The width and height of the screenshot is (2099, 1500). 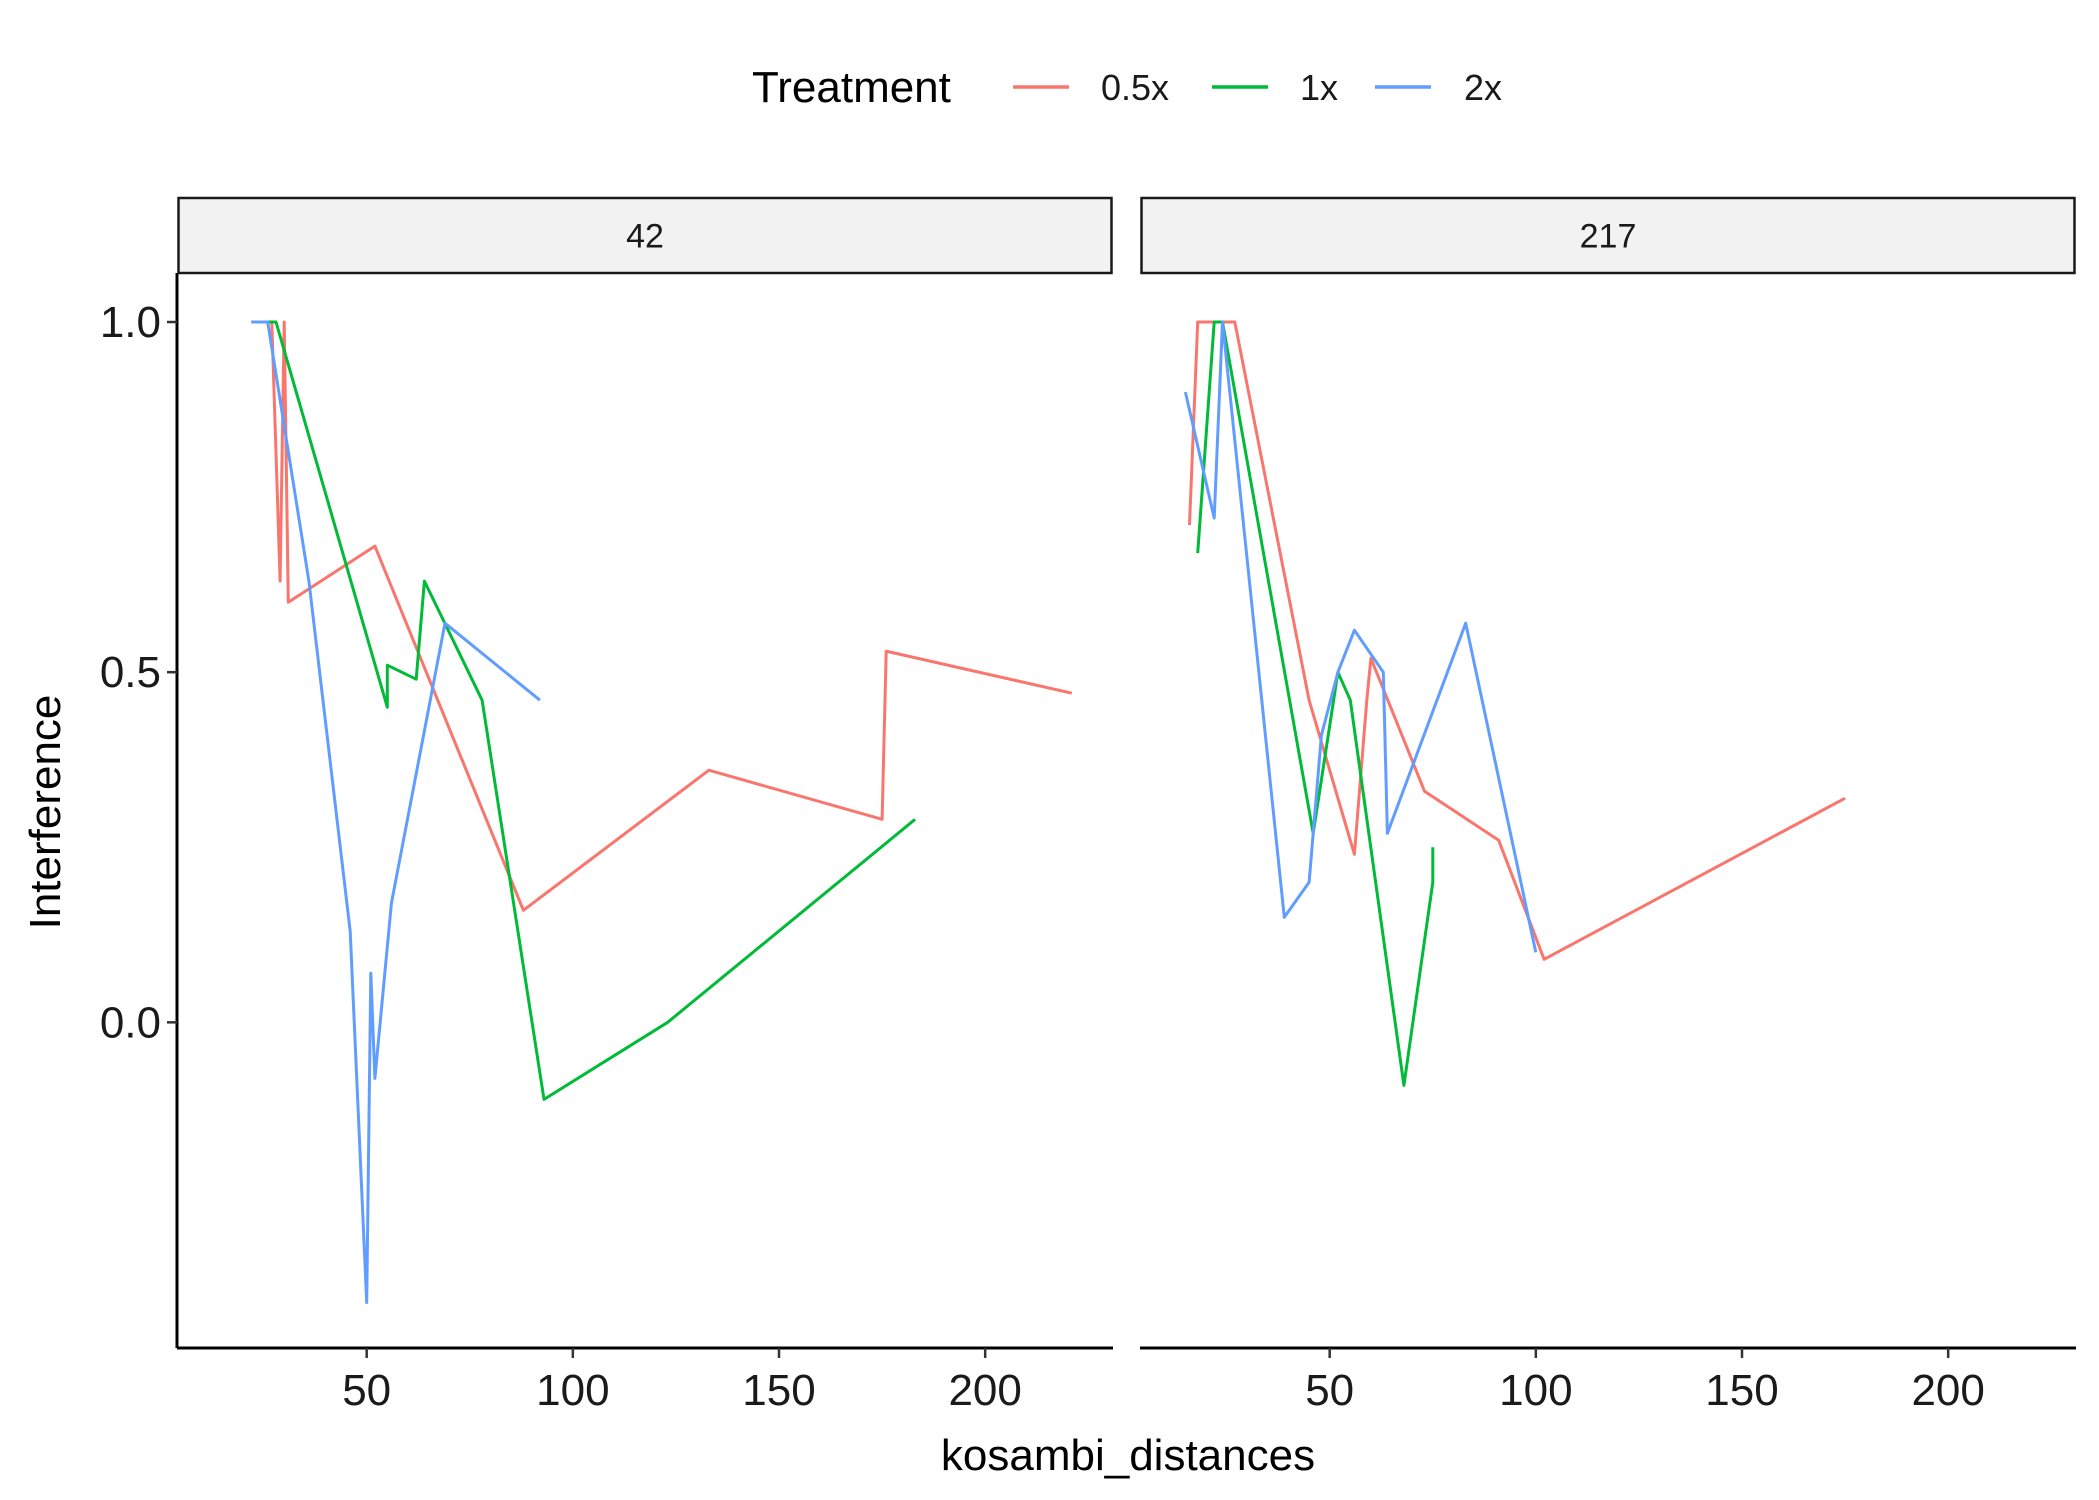 I want to click on legend-label: 0.5x, so click(x=1135, y=87).